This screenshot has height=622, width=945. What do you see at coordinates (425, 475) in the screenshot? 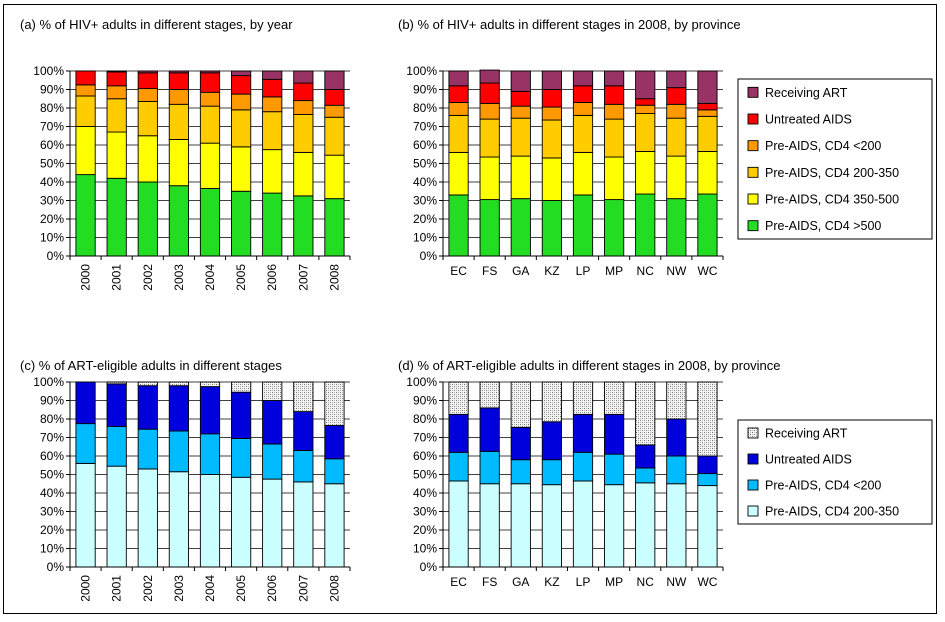
I see `chart-d-ytick-label: 50%` at bounding box center [425, 475].